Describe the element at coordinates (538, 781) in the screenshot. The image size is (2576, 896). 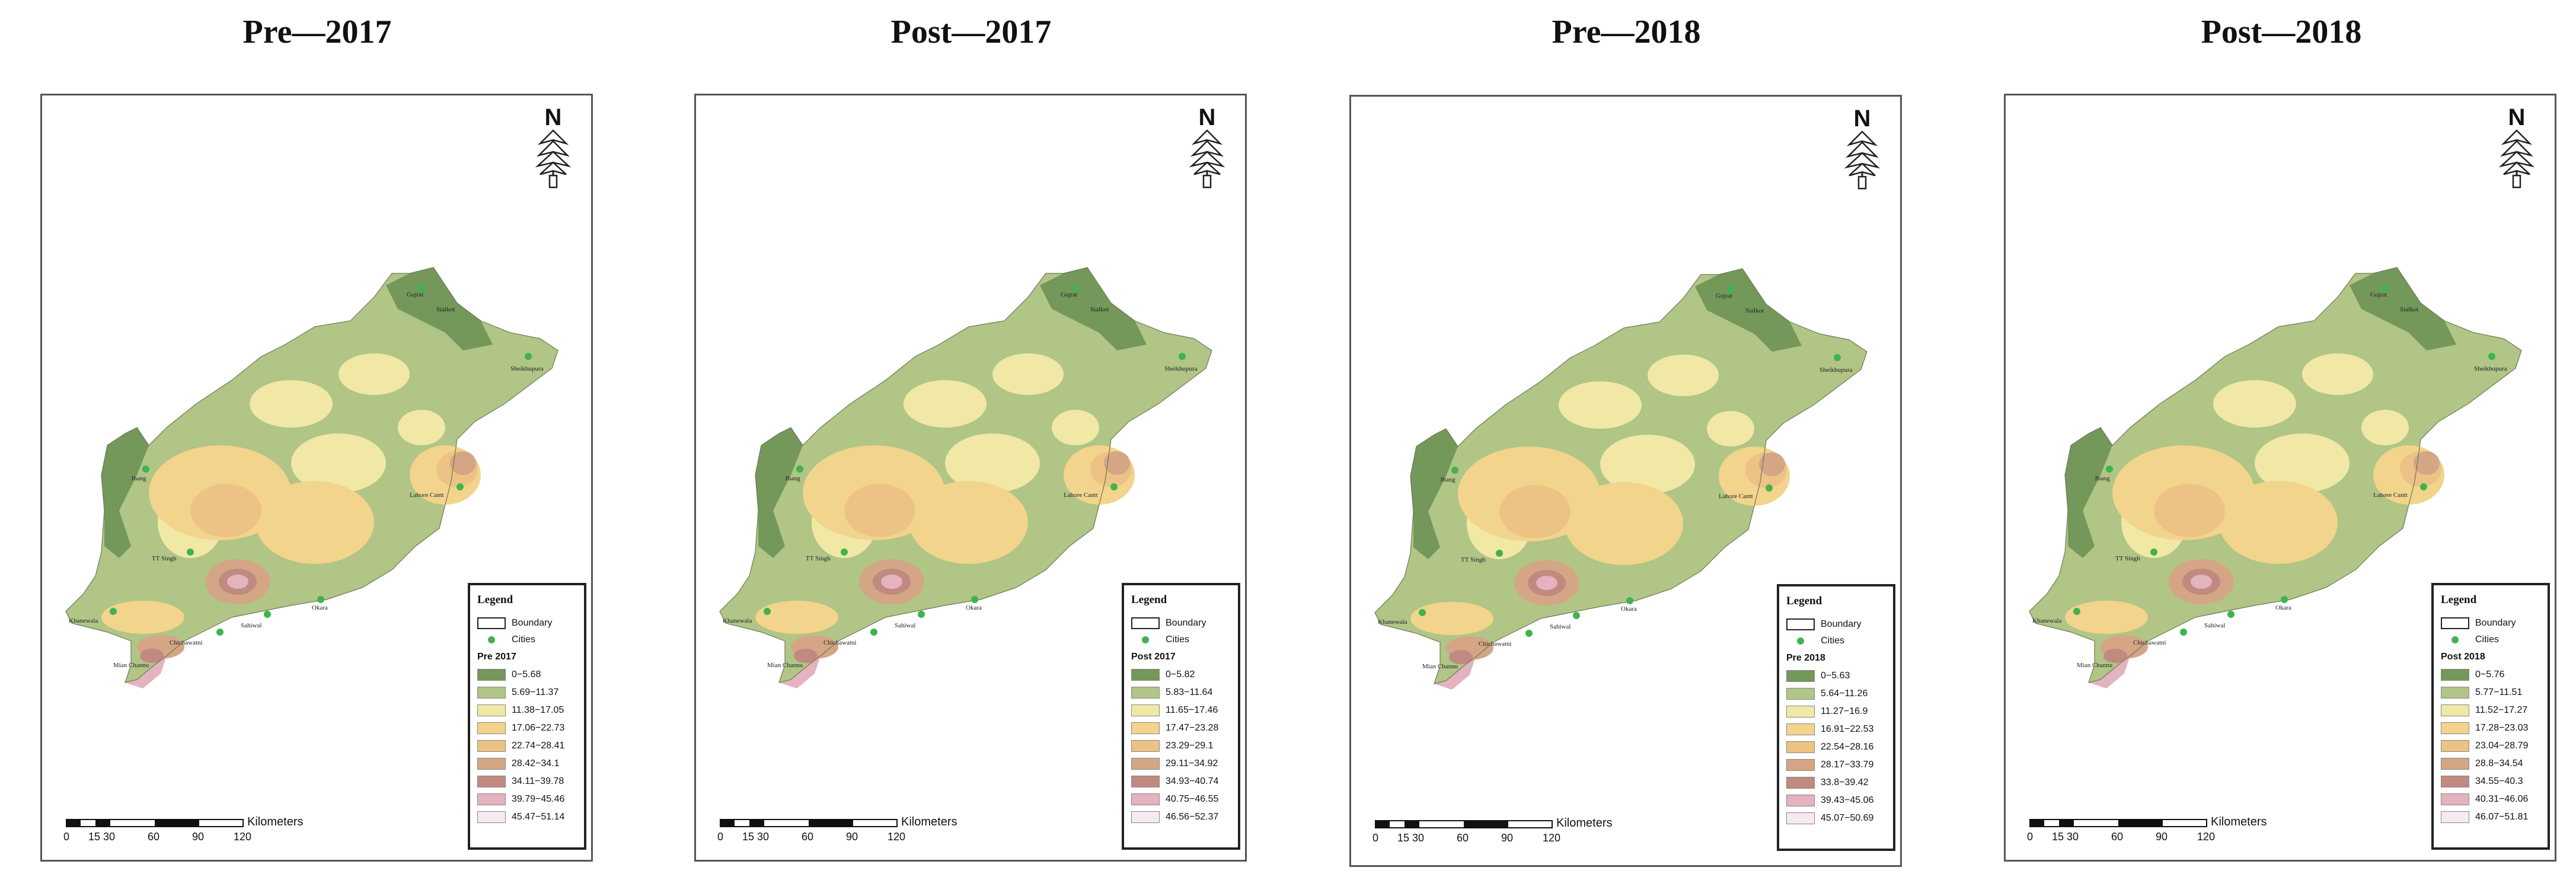
I see `legend-class-label: 34.11−39.78` at that location.